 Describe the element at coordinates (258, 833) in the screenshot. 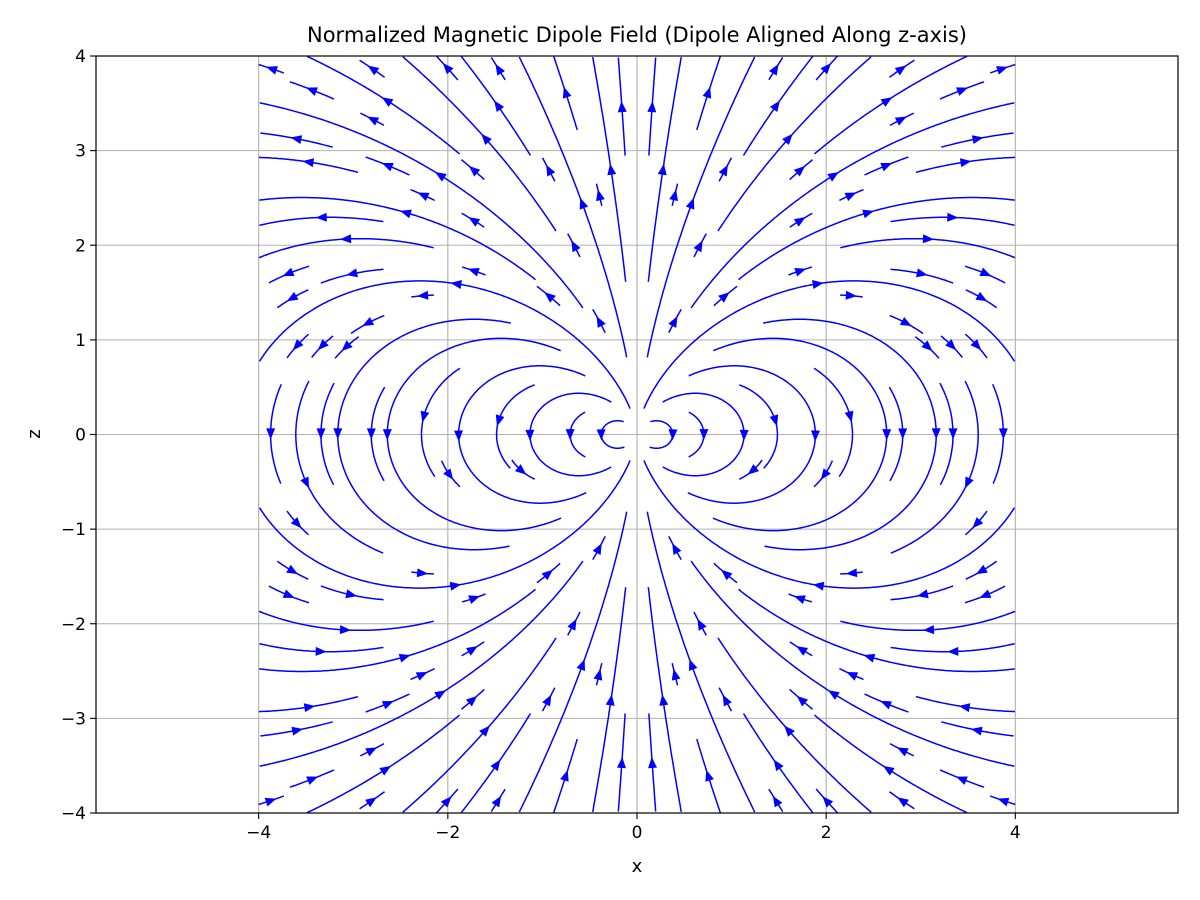

I see `x-tick-label: −4` at that location.